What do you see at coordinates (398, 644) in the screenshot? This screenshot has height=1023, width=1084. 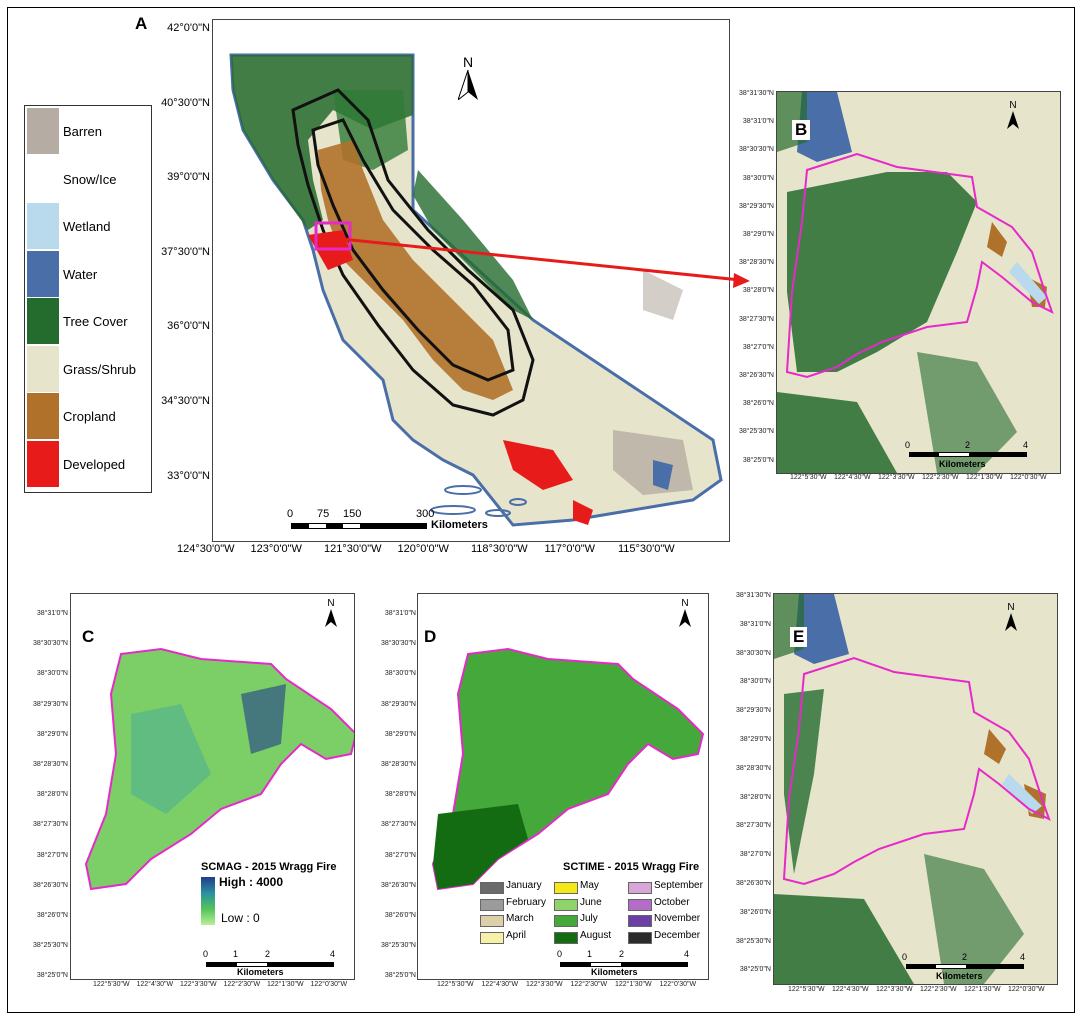 I see `latitude-label: 38°30'30"N` at bounding box center [398, 644].